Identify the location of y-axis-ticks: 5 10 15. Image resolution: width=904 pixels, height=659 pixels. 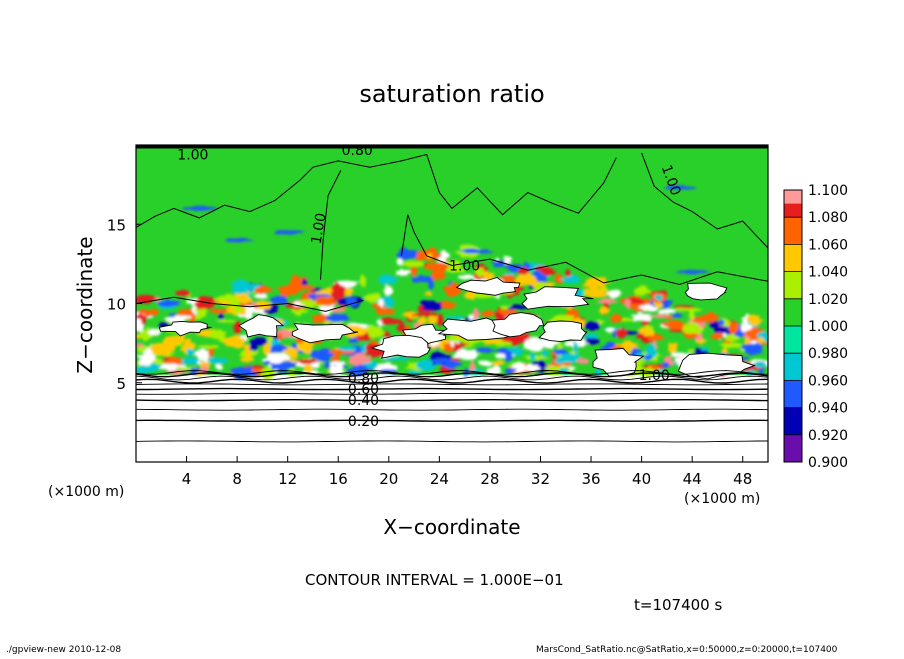
(124, 304).